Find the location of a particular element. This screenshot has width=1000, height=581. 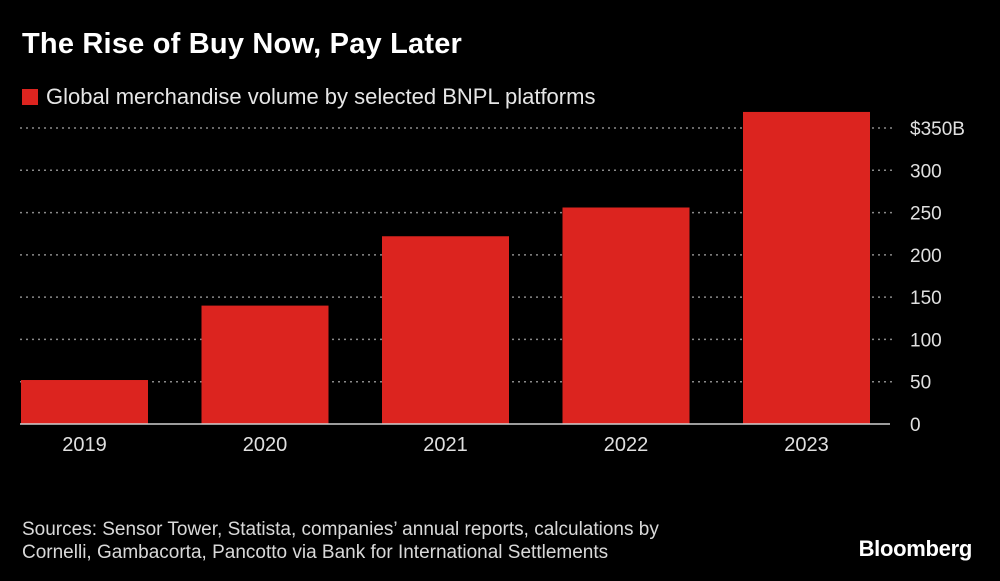

y-tick-label: 150 is located at coordinates (926, 298).